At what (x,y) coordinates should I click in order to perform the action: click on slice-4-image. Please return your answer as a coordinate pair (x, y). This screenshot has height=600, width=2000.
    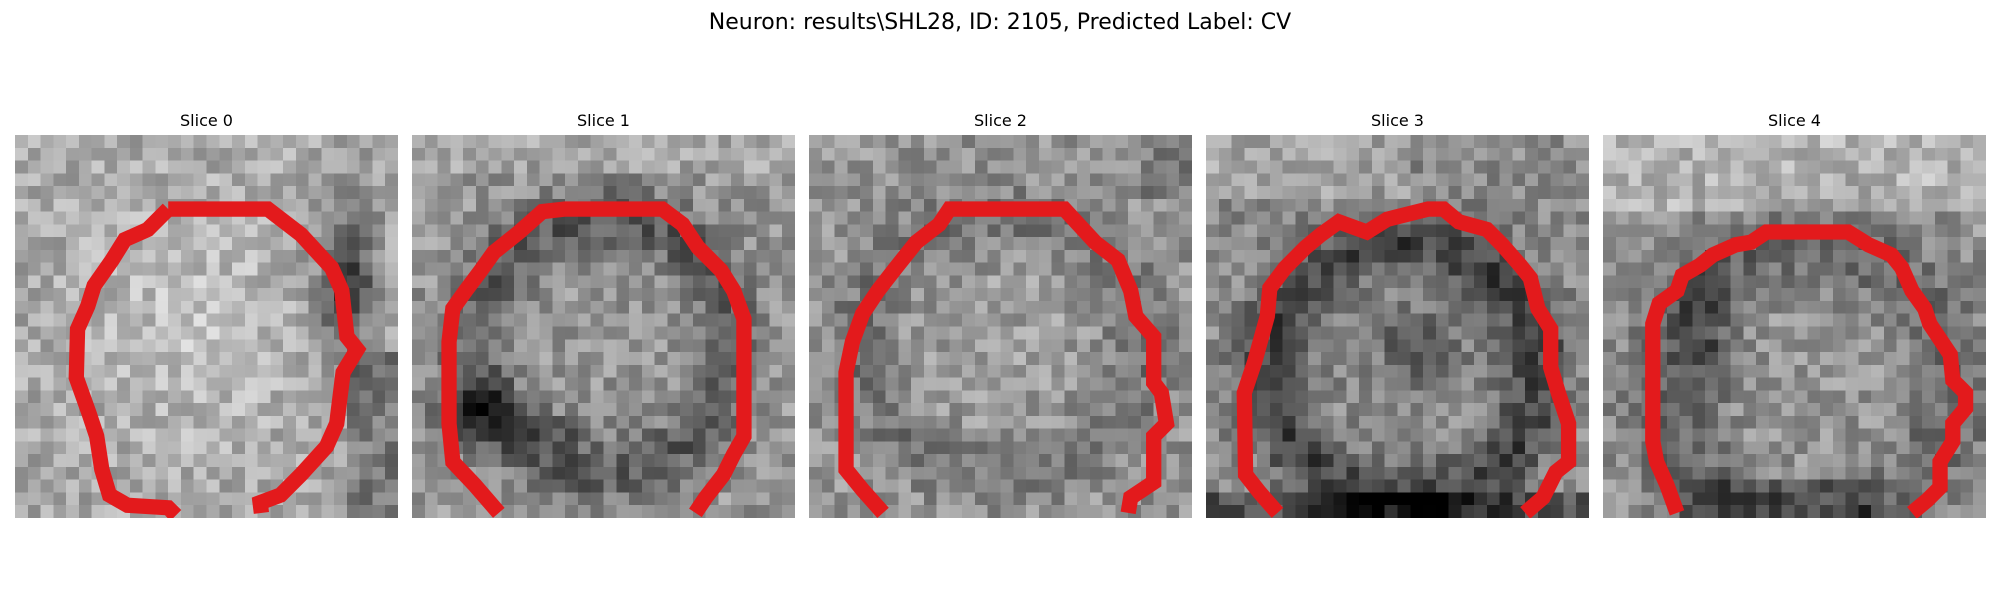
    Looking at the image, I should click on (1794, 326).